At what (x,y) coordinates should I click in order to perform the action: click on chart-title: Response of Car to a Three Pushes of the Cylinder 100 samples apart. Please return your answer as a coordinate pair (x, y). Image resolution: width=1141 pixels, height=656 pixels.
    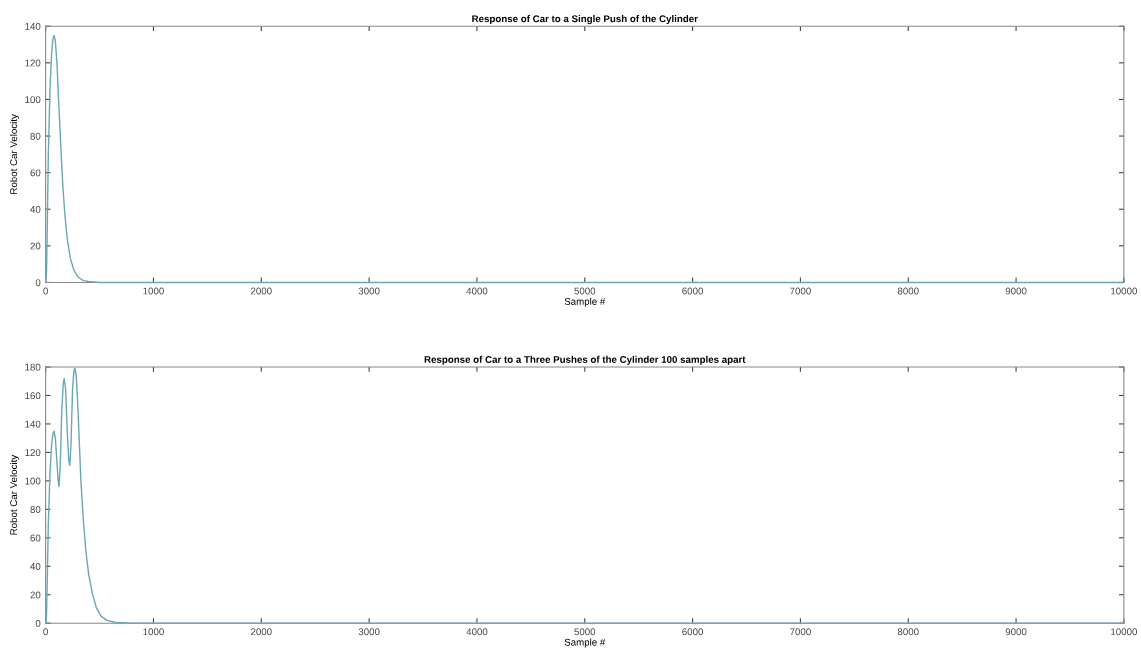
    Looking at the image, I should click on (585, 360).